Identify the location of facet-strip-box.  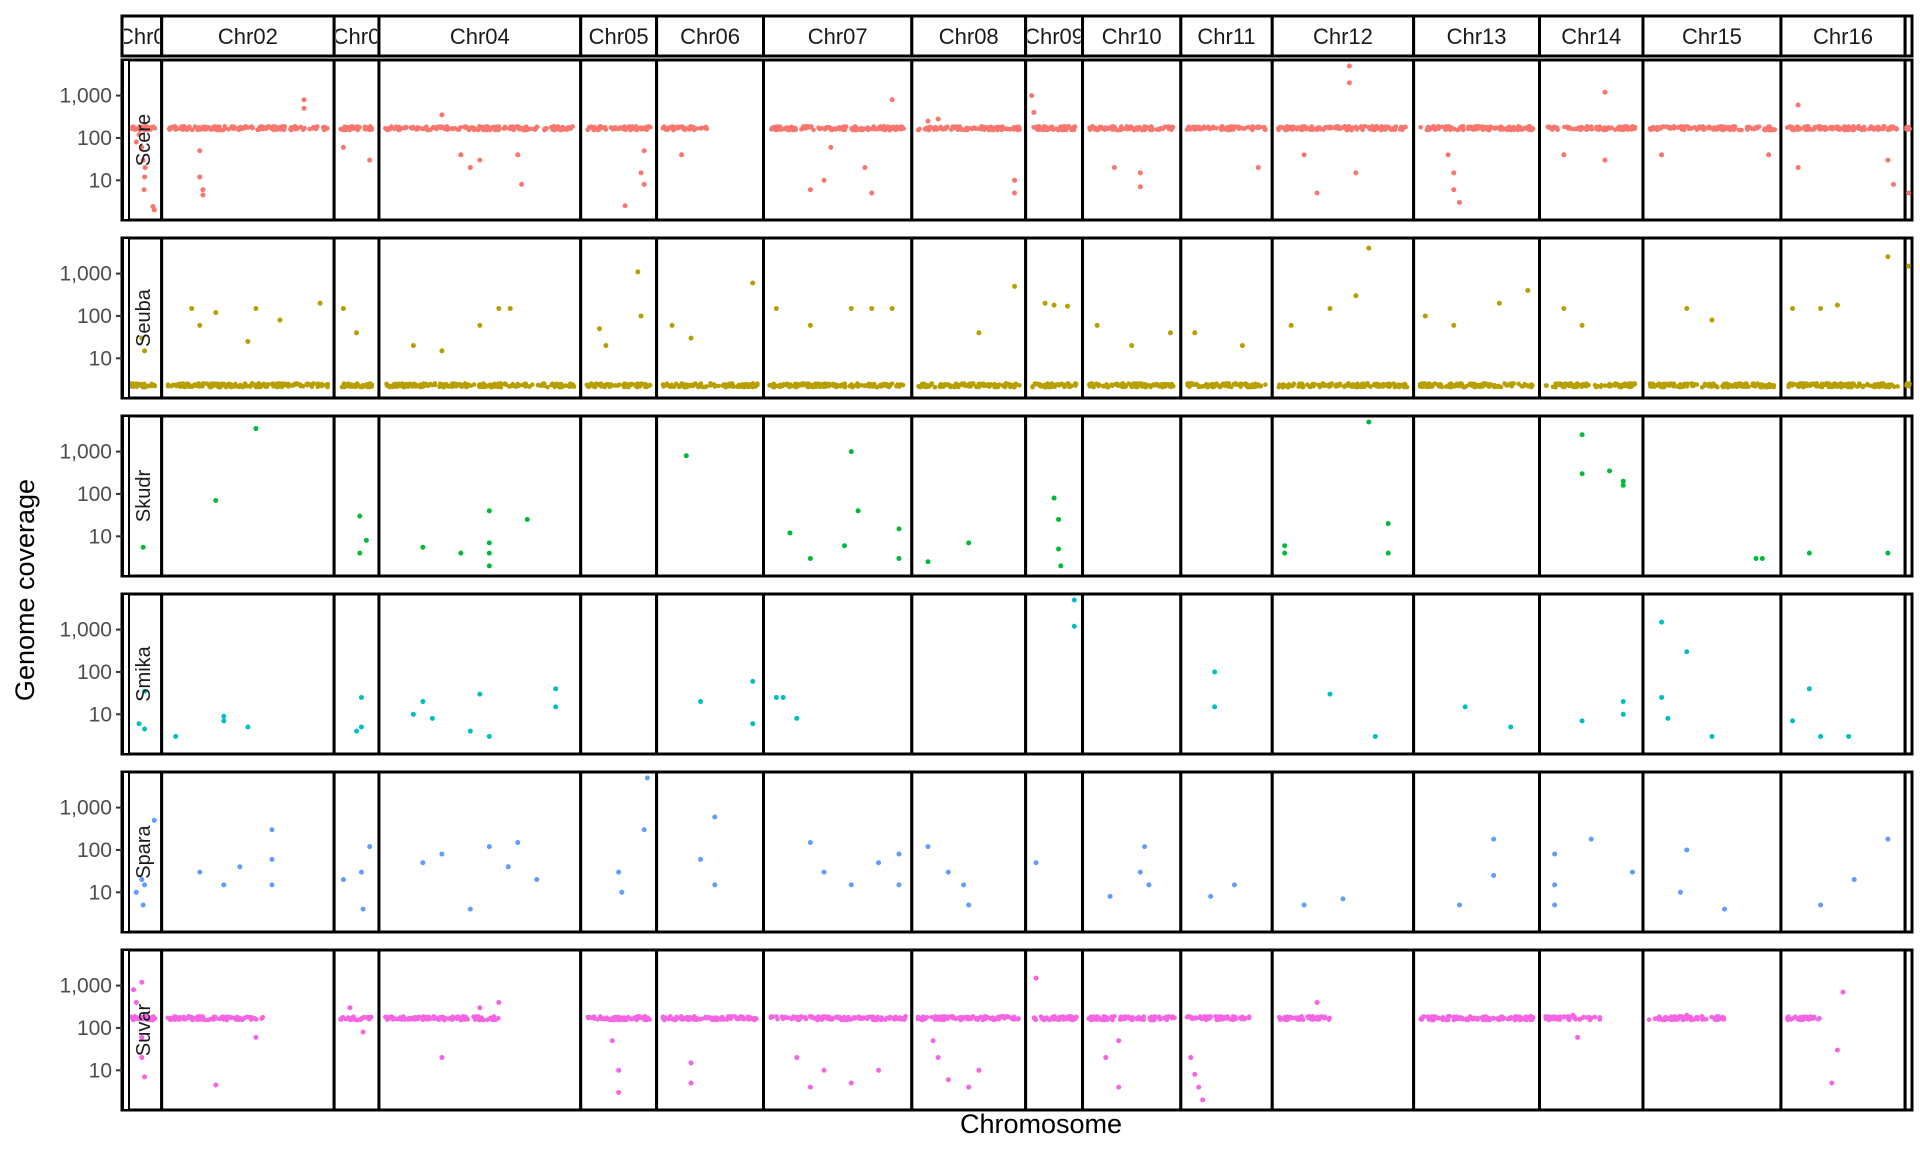
(126, 496).